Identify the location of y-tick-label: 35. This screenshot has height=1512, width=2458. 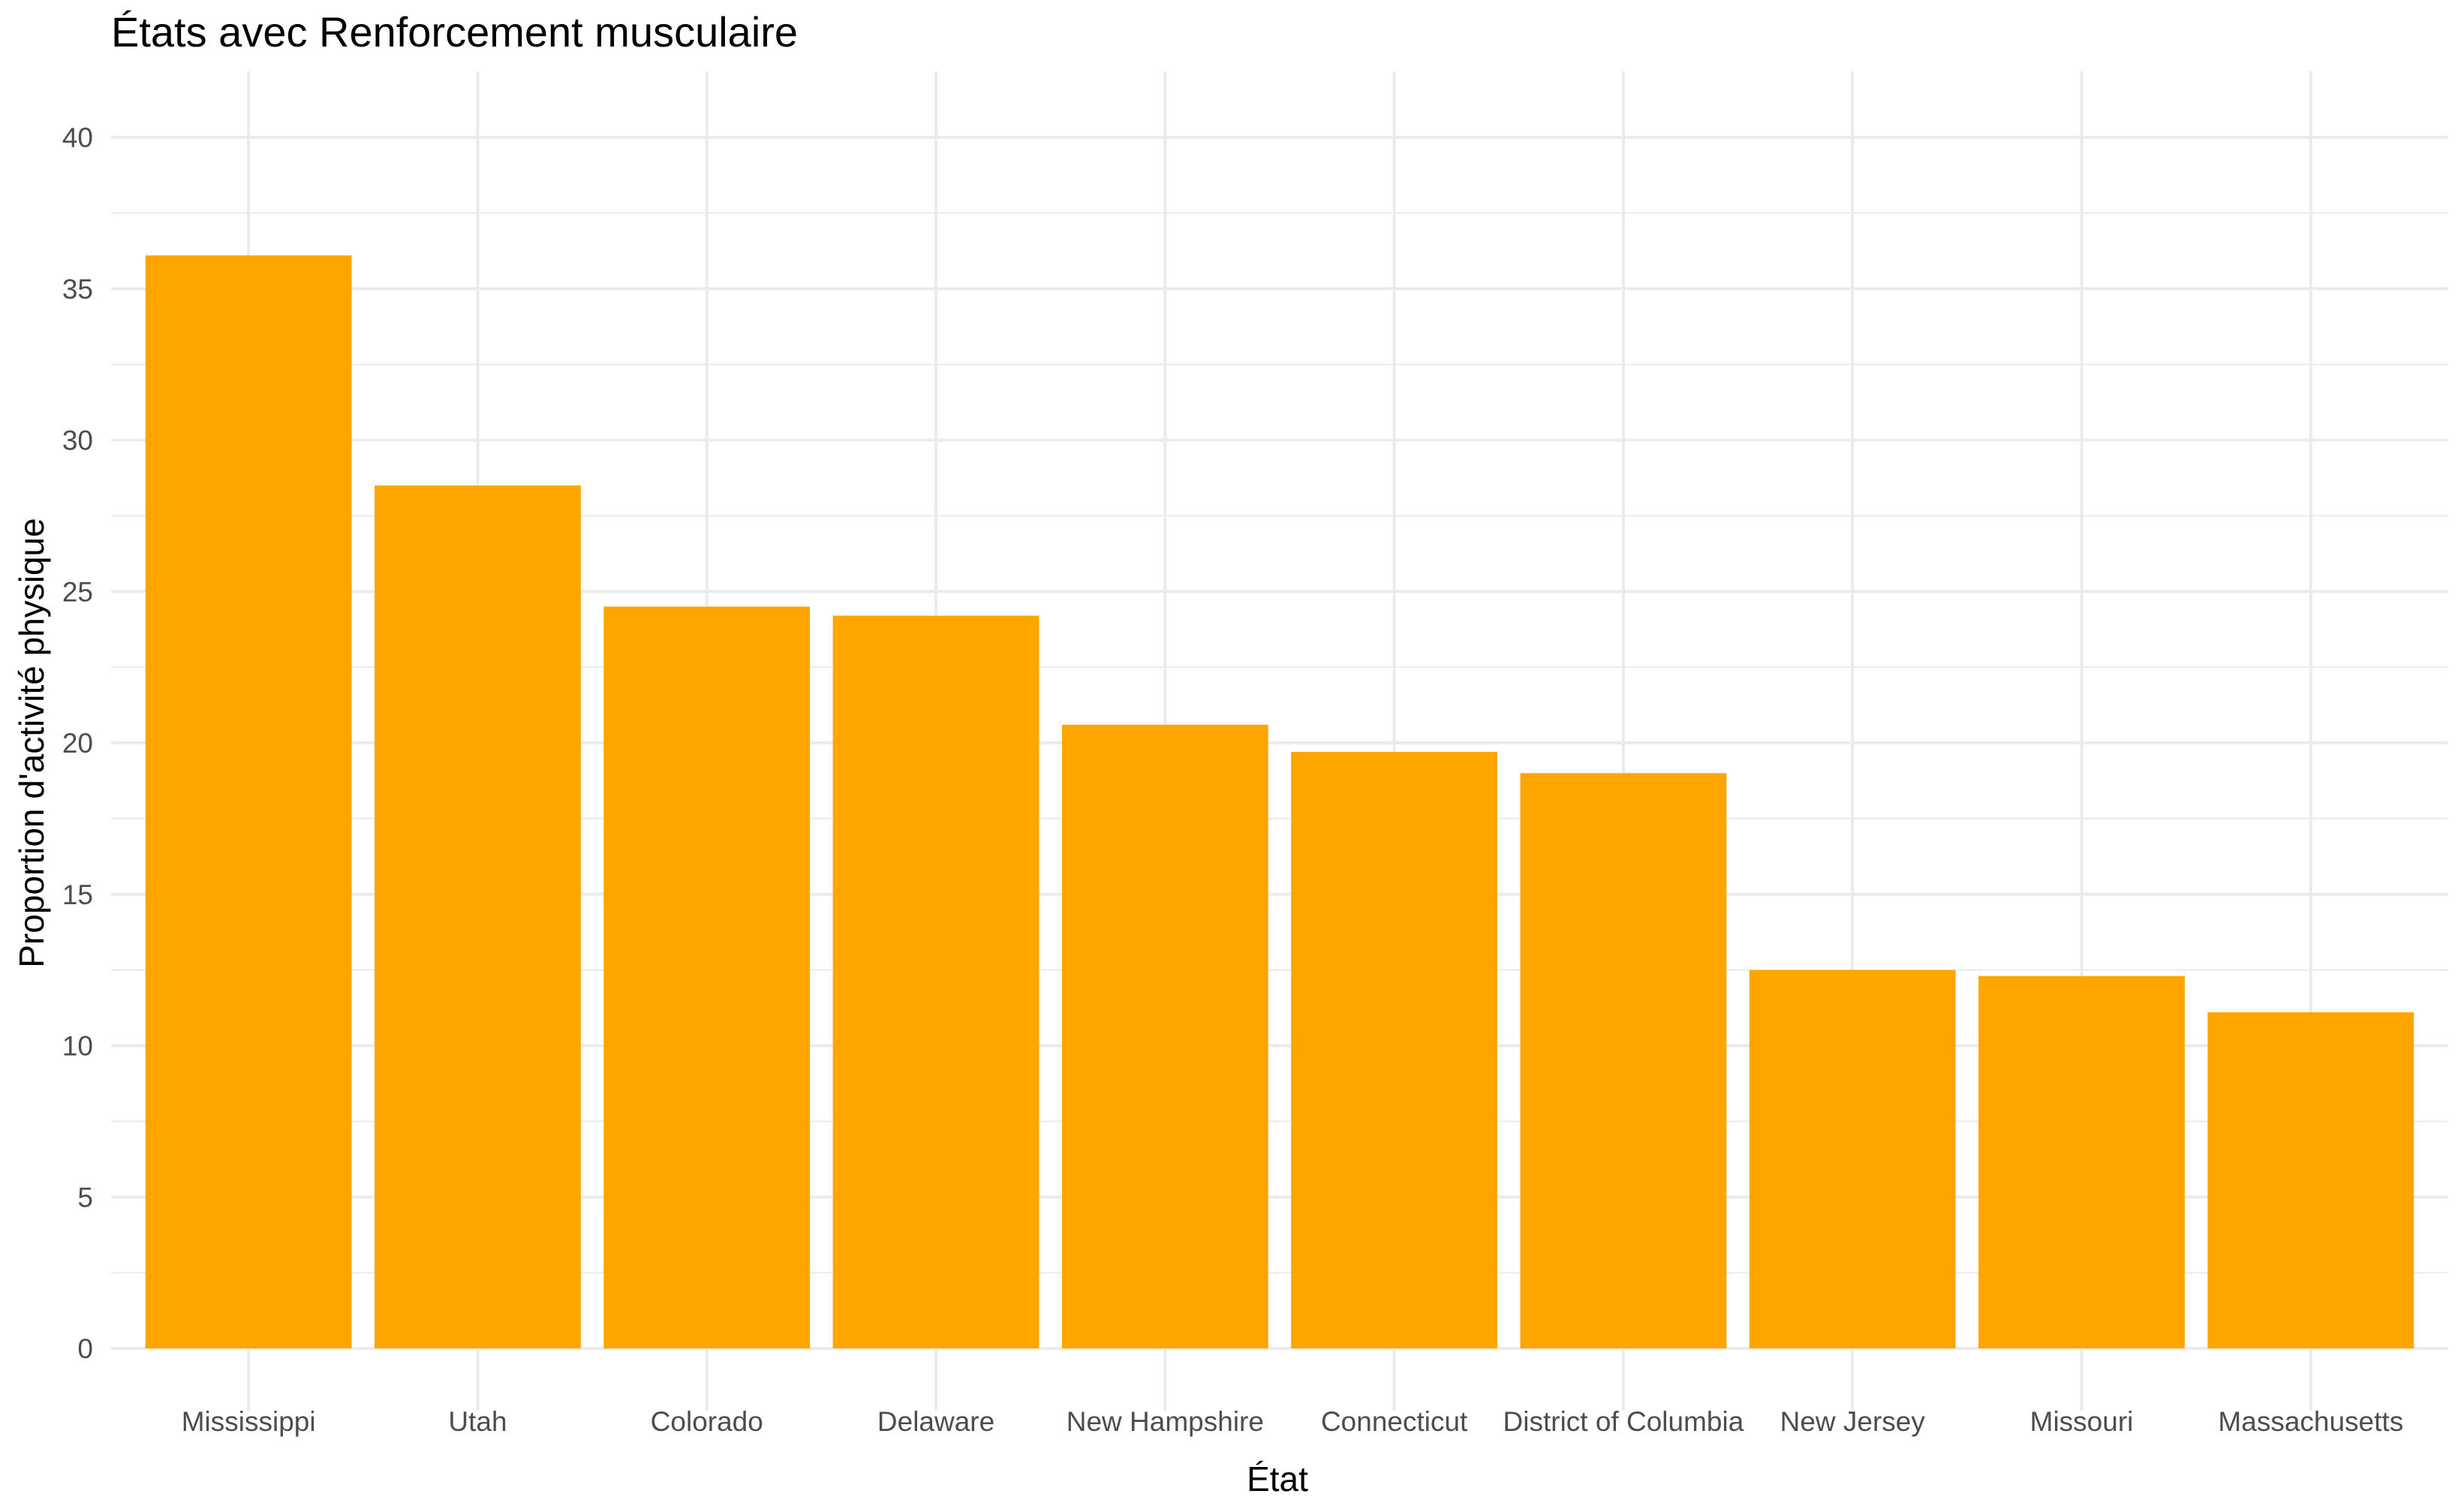
(77, 289).